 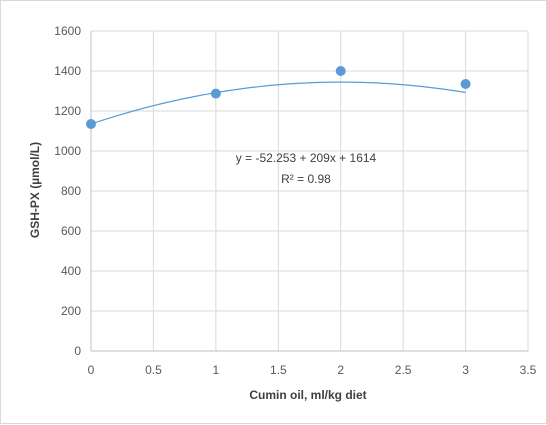 I want to click on y-tick-label: 800, so click(x=71, y=191).